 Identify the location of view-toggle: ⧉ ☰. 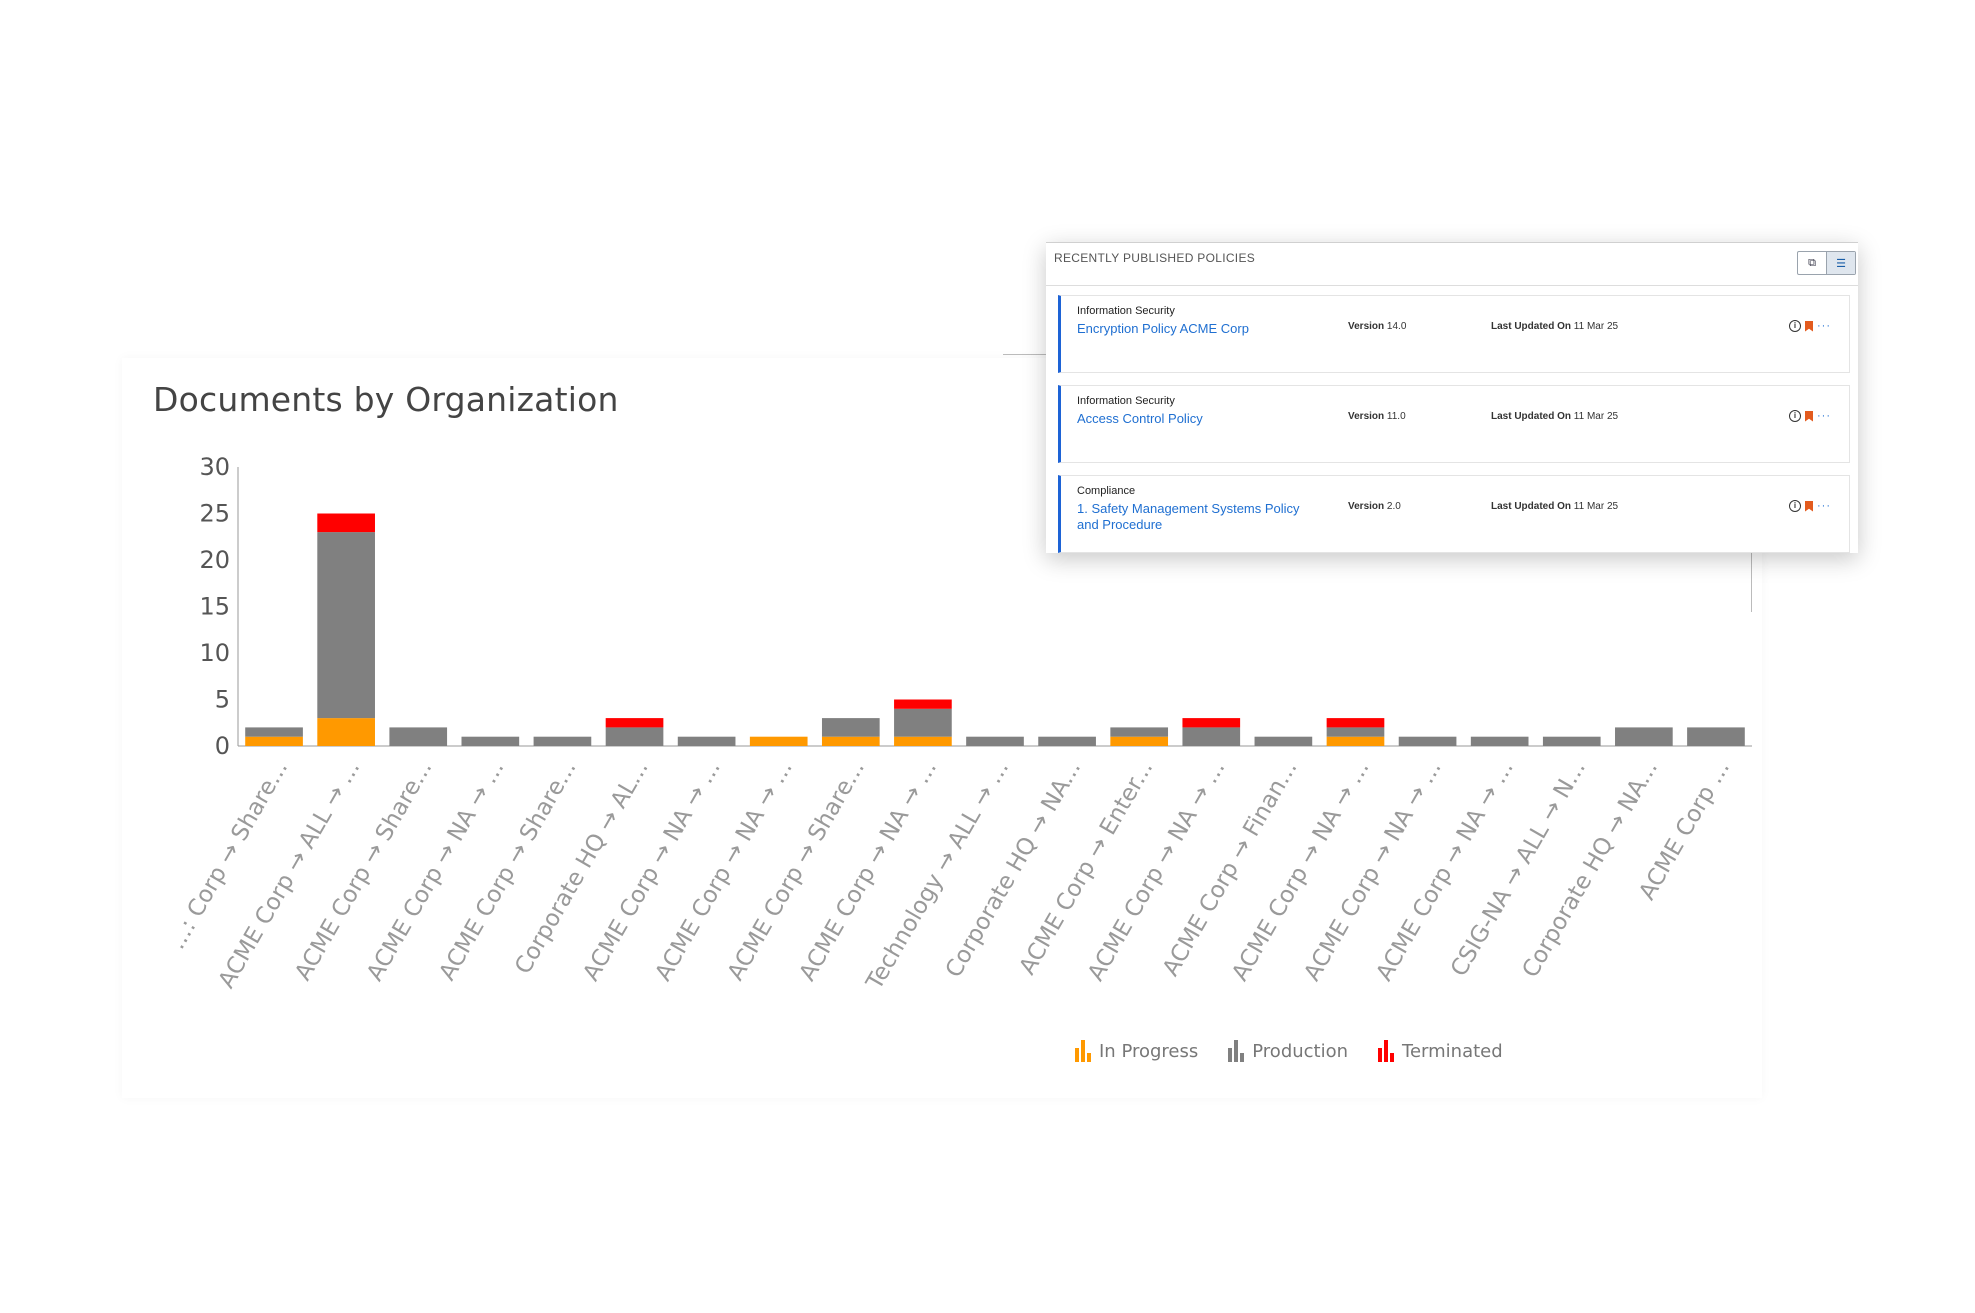
(1826, 263).